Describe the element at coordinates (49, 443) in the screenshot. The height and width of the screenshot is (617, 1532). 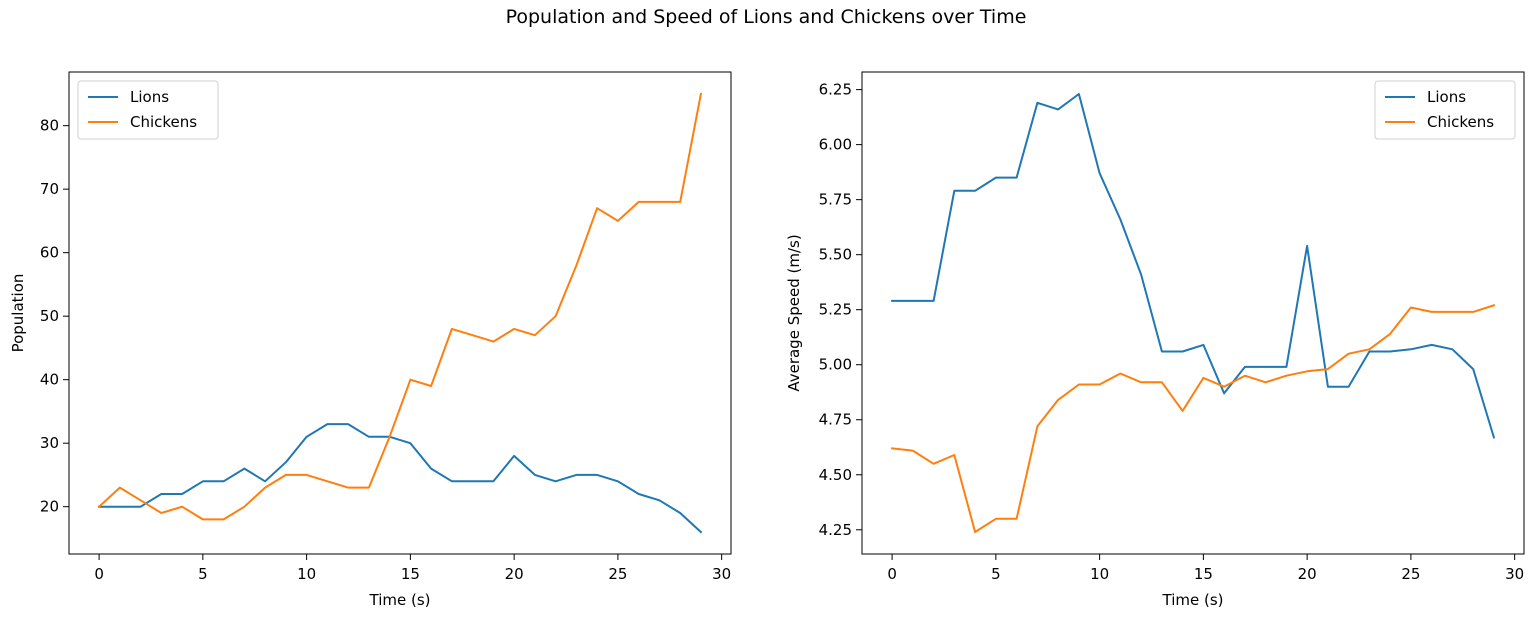
I see `y-tick-label: 30` at that location.